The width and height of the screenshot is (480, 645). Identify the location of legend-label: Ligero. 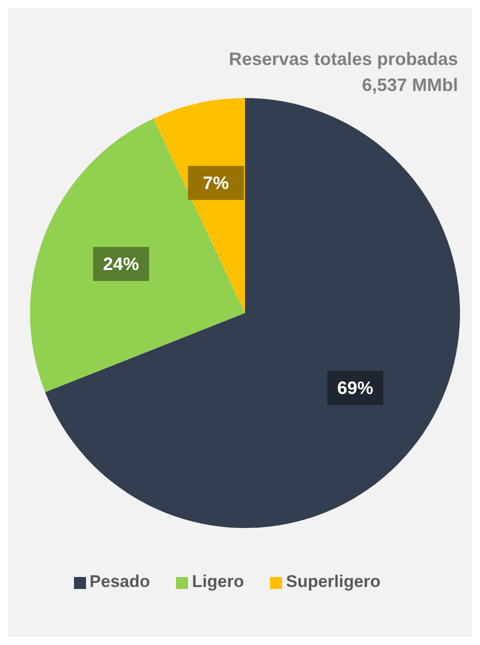
(218, 581).